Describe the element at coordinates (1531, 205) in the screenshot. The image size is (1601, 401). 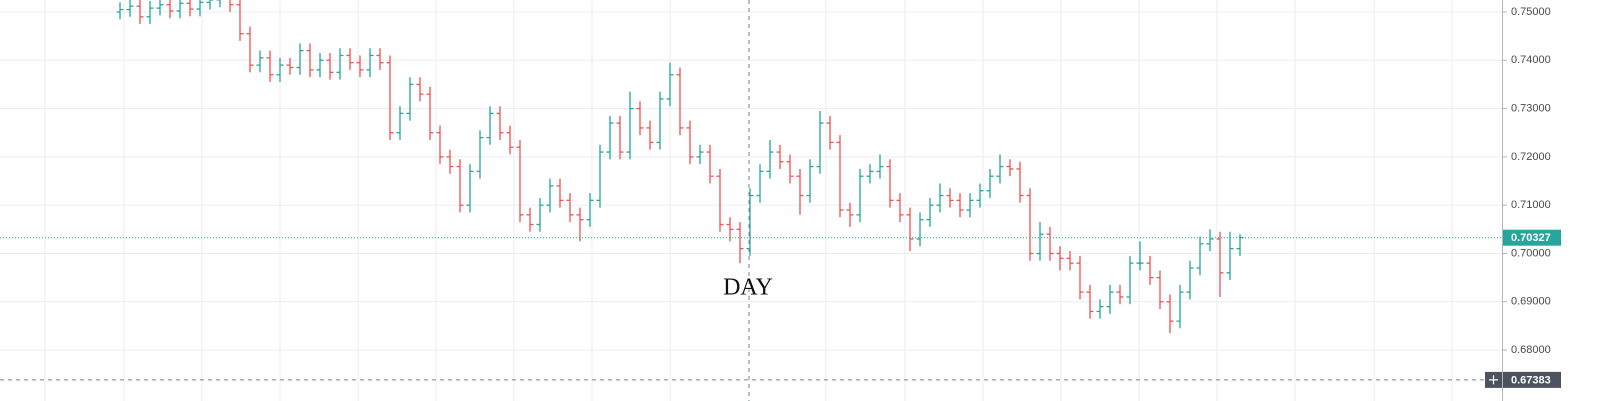
I see `y-tick-label: 0.71000` at that location.